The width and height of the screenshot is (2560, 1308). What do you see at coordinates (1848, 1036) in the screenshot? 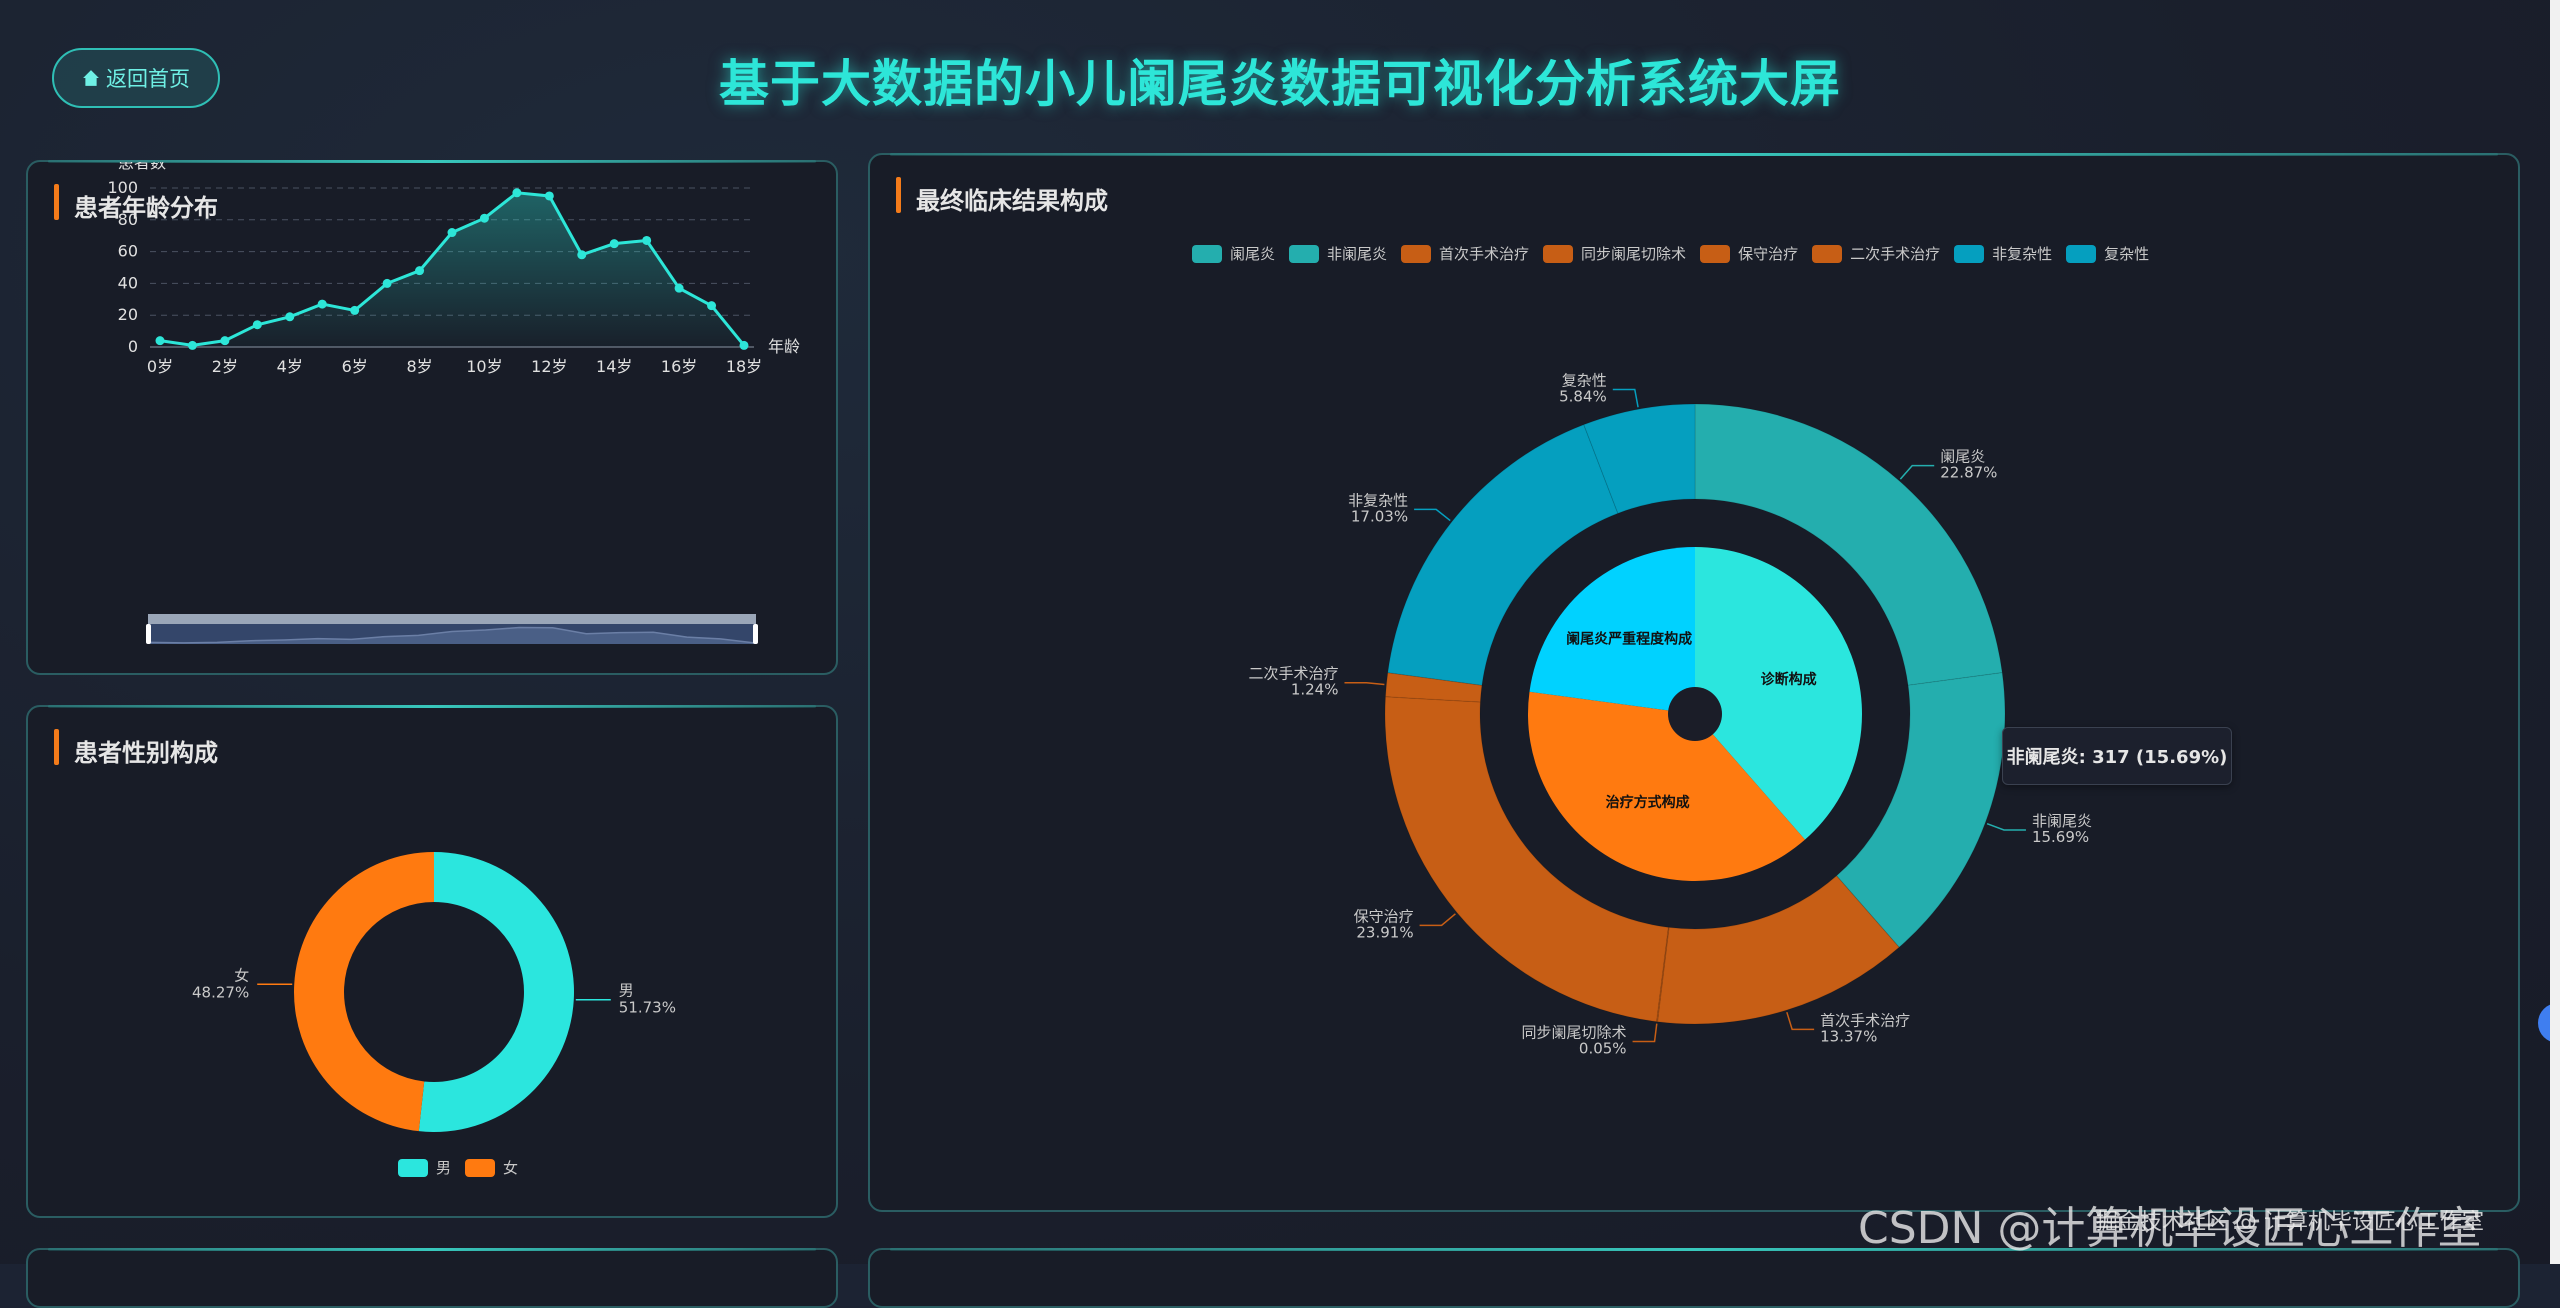
I see `outer-slice-percent: 13.37%` at bounding box center [1848, 1036].